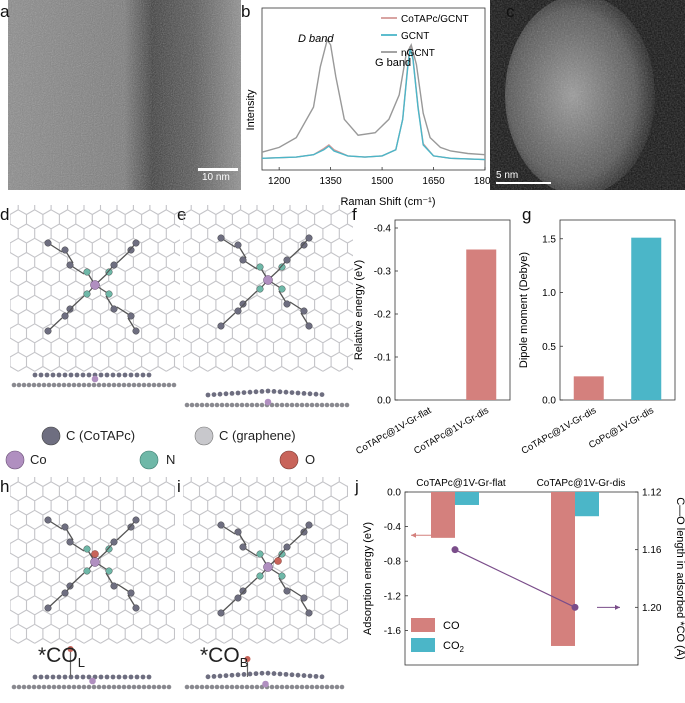 The width and height of the screenshot is (685, 703). Describe the element at coordinates (652, 493) in the screenshot. I see `chart-j-y2tick-label-0: 1.12` at that location.